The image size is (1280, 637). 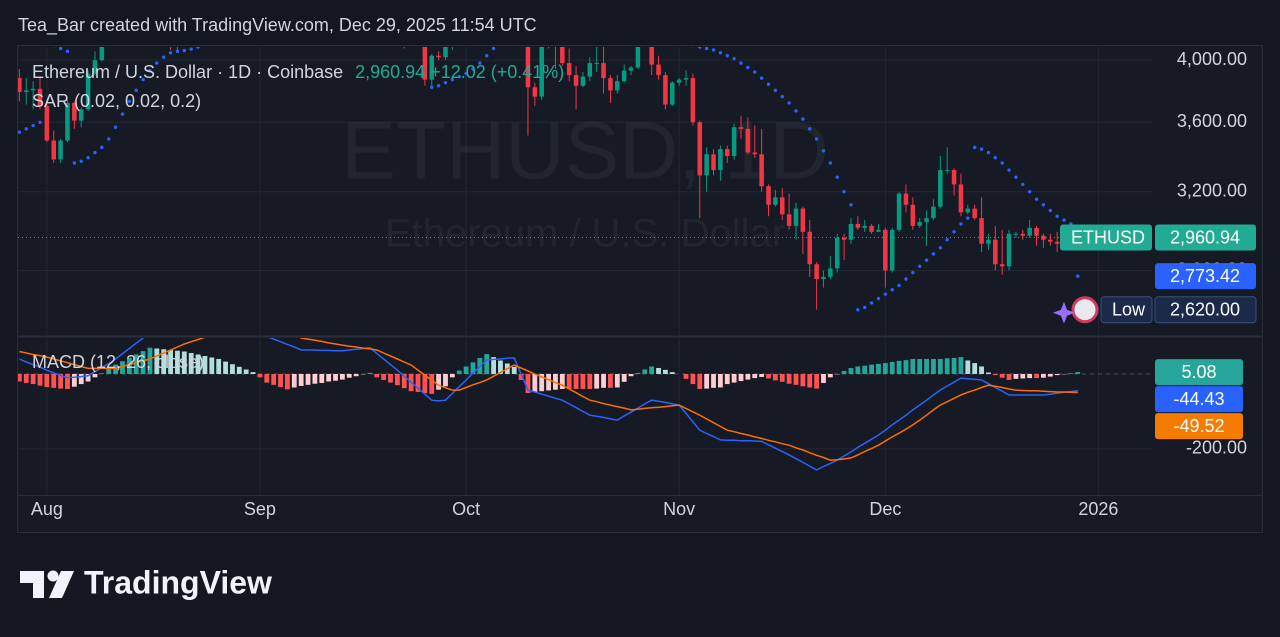 I want to click on indicator-badge, so click(x=1199, y=372).